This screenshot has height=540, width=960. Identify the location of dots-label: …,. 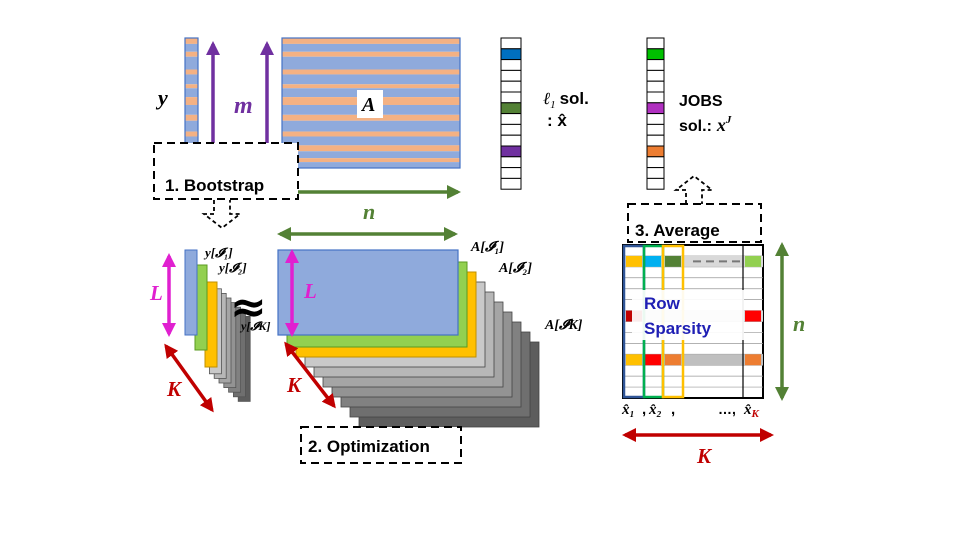
(727, 409).